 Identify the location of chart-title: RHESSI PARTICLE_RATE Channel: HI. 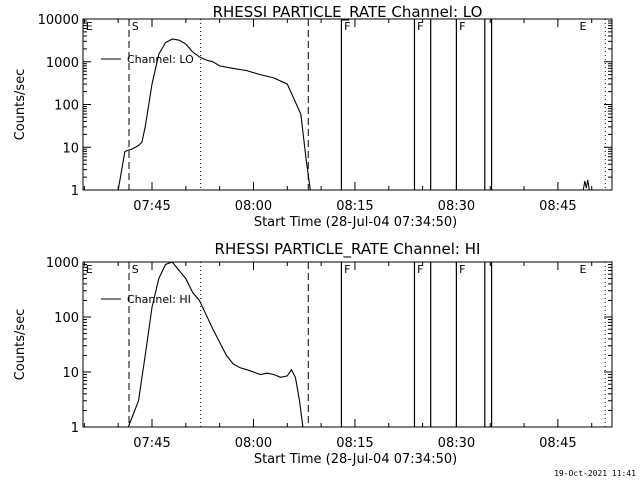
(348, 249).